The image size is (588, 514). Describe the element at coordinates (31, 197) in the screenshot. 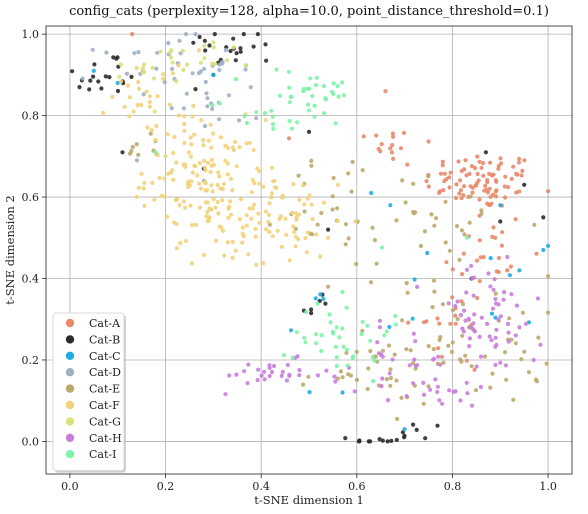

I see `y-tick-label: 0.6` at that location.